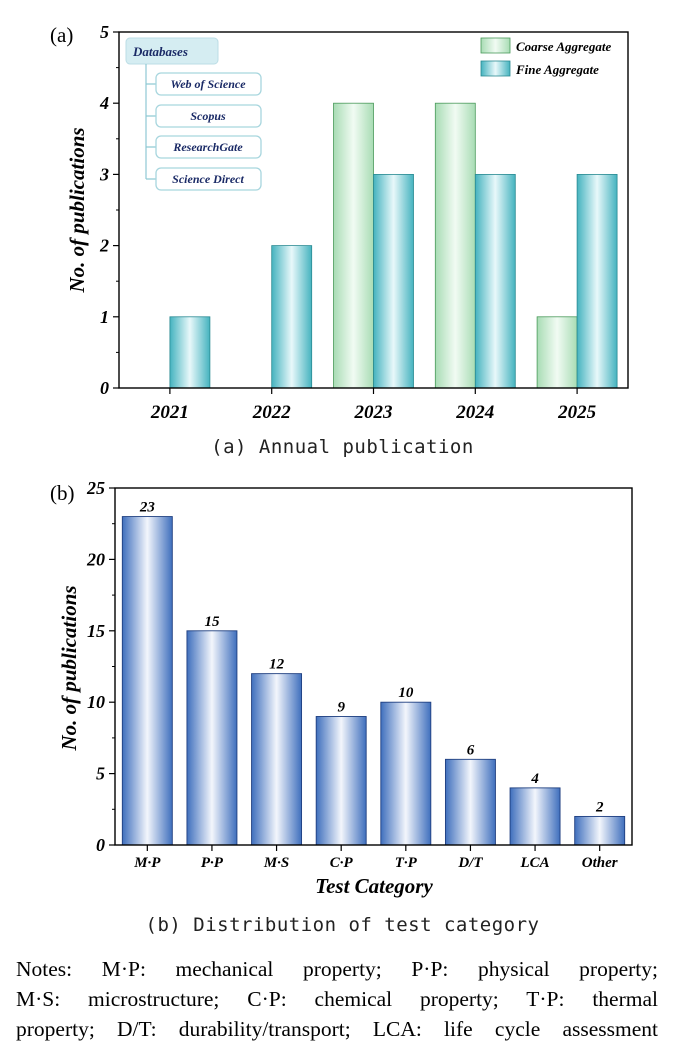 This screenshot has width=685, height=1058. What do you see at coordinates (342, 863) in the screenshot?
I see `x-tick-label-C·P: C·P` at bounding box center [342, 863].